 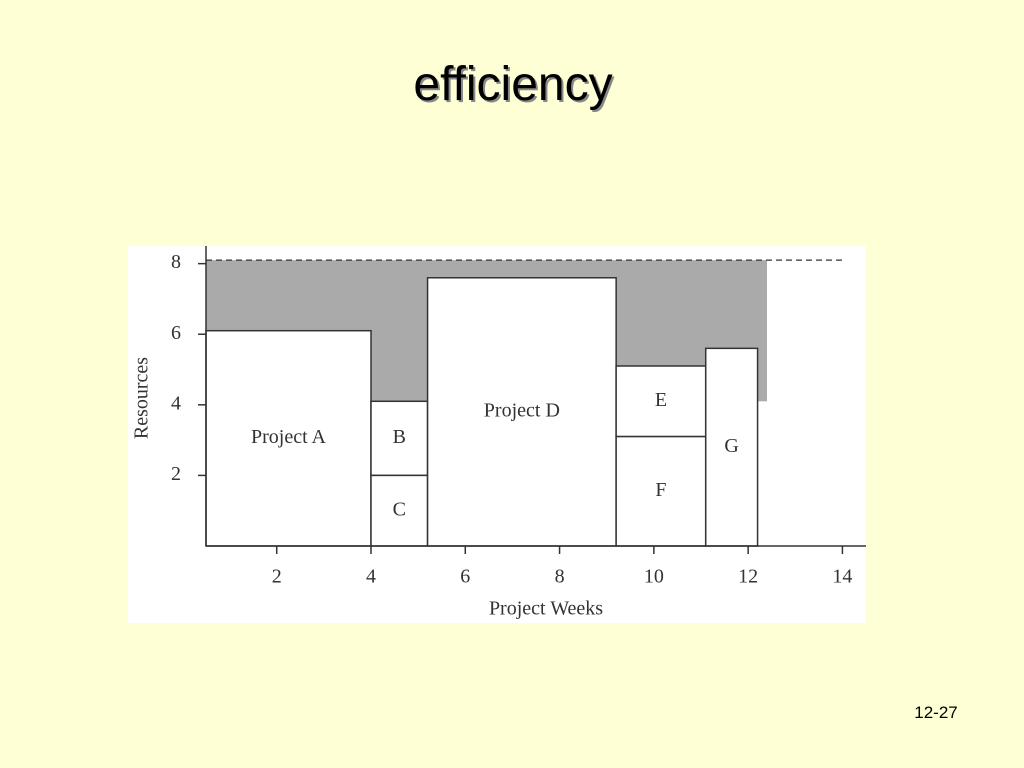 I want to click on block-label: C, so click(x=399, y=509).